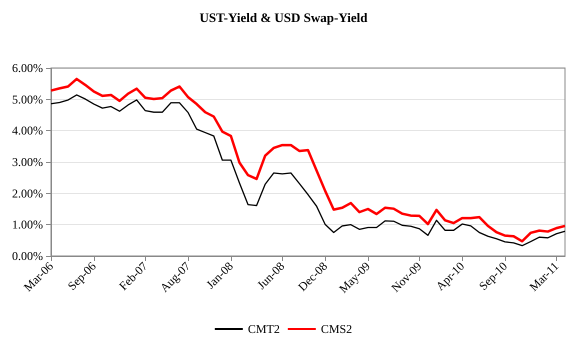  What do you see at coordinates (336, 329) in the screenshot?
I see `legend-label: CMS2` at bounding box center [336, 329].